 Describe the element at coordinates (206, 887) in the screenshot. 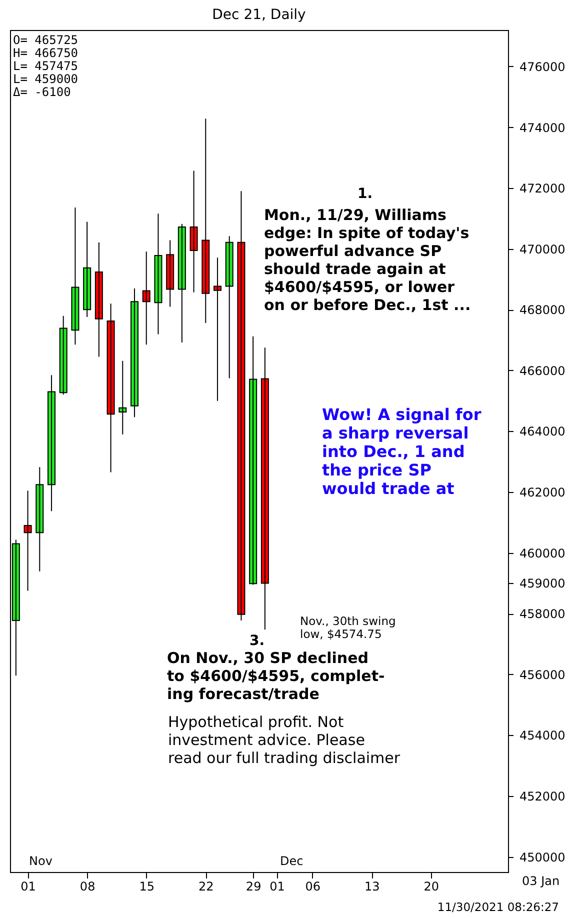

I see `x-tick-label: 22` at that location.